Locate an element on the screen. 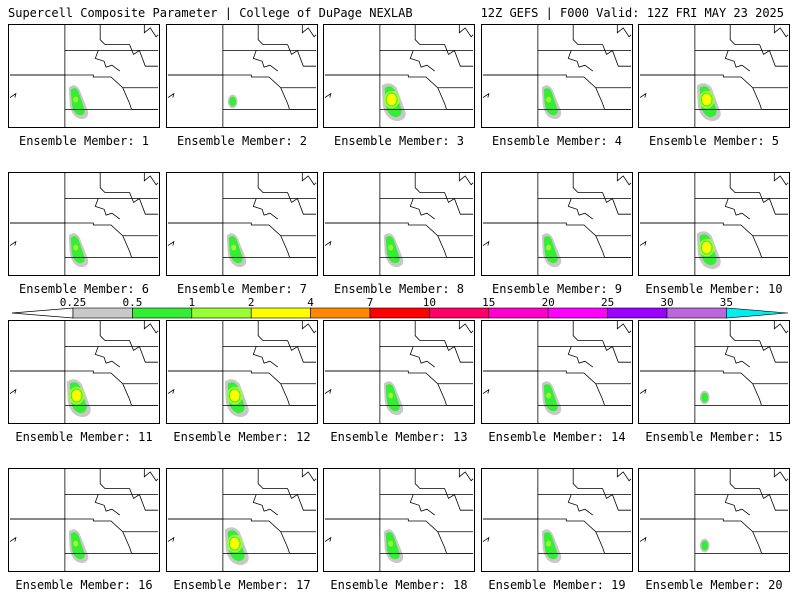  color-scale-bar is located at coordinates (400, 313).